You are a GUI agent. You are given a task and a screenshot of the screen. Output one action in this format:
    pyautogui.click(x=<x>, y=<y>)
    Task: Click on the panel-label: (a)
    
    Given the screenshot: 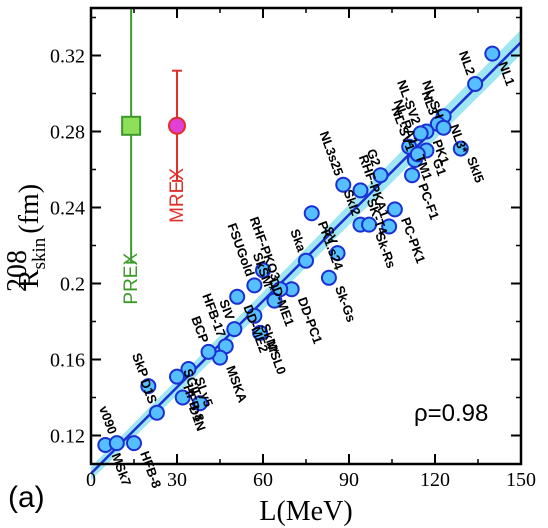 What is the action you would take?
    pyautogui.click(x=26, y=497)
    